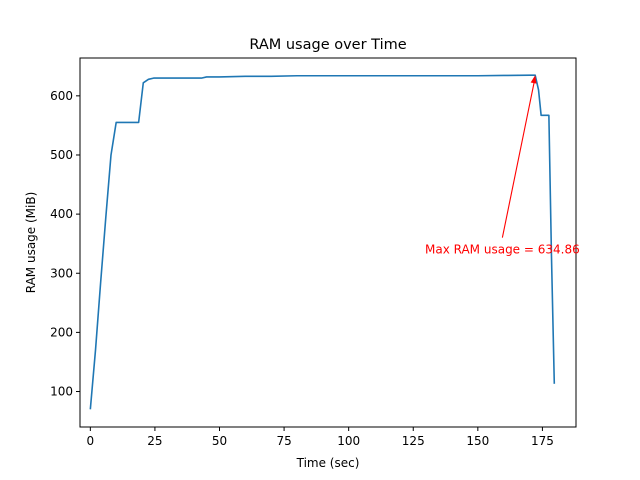 This screenshot has width=640, height=480. I want to click on chart-title: RAM usage over Time, so click(327, 45).